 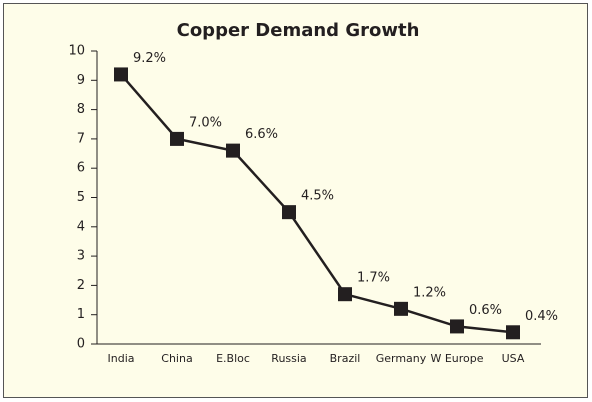 I want to click on y-tick-label: 9, so click(x=81, y=80).